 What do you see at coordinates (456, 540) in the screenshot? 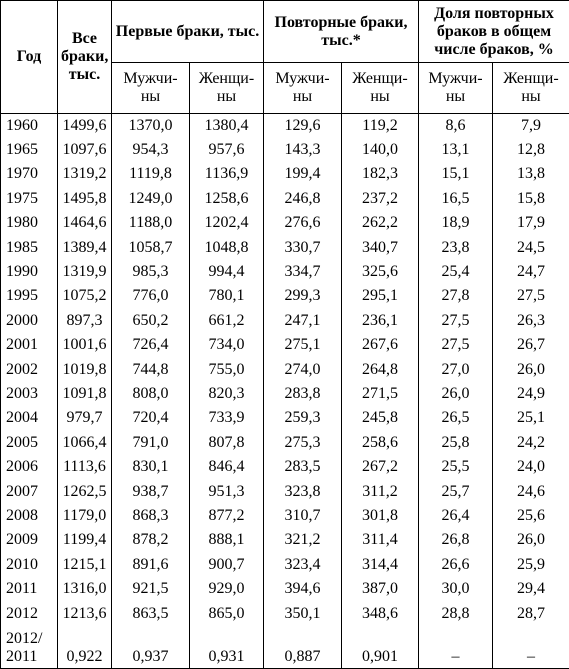
I see `value-cell: 26,8` at bounding box center [456, 540].